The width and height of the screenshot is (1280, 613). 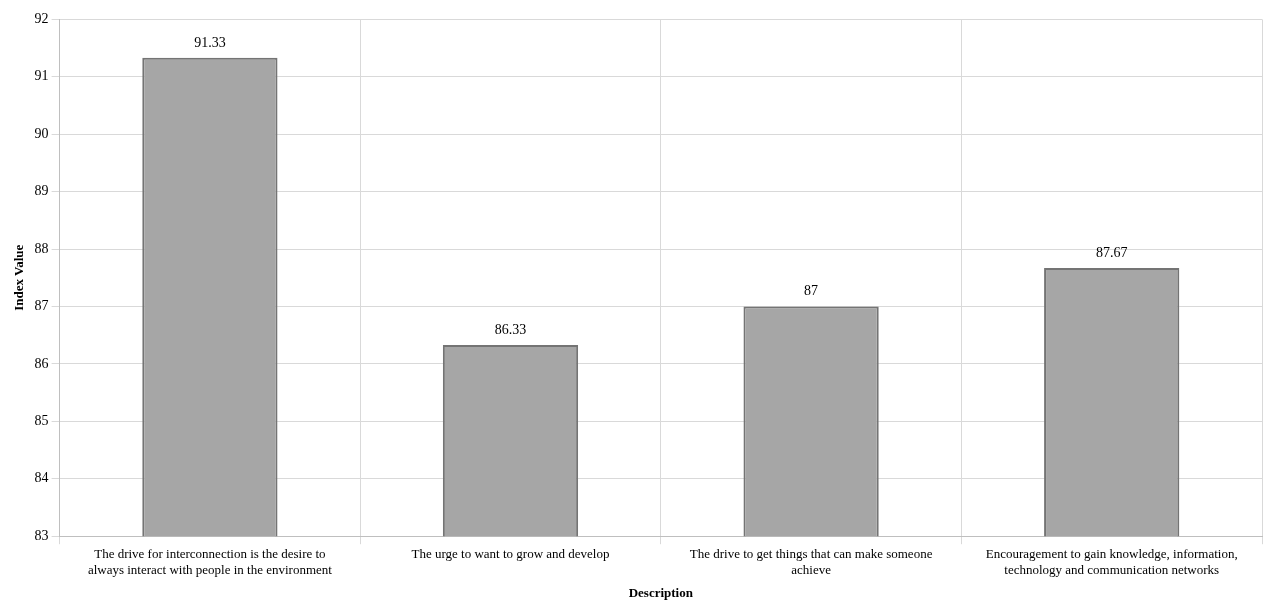 What do you see at coordinates (210, 562) in the screenshot?
I see `x-tick-label: The drive for interconnection is the desire to always interact with people in the environment` at bounding box center [210, 562].